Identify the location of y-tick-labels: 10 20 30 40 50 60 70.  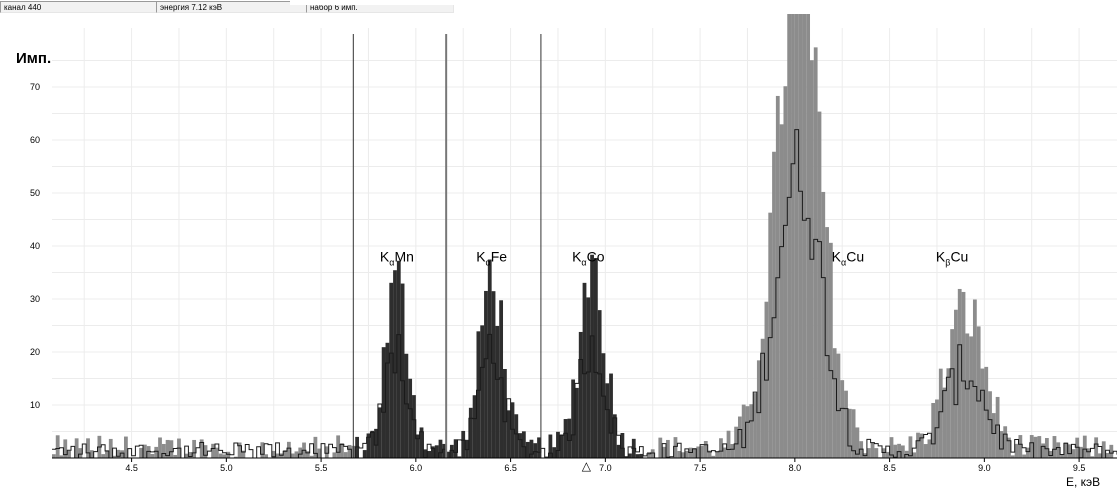
(35, 246).